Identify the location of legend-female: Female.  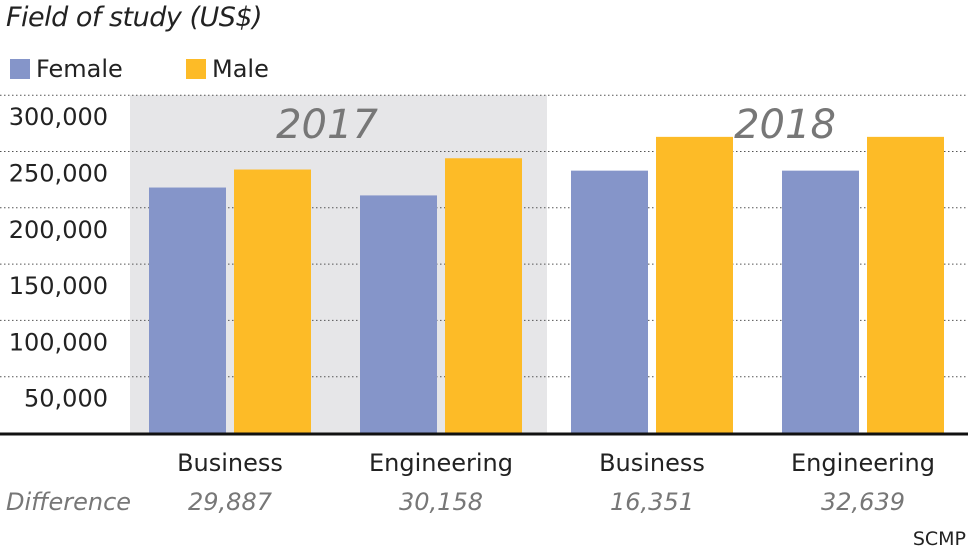
(66, 69).